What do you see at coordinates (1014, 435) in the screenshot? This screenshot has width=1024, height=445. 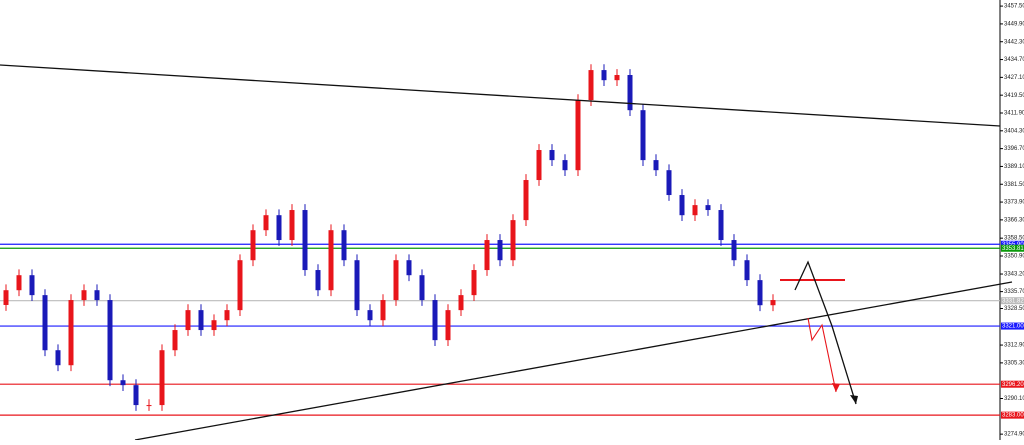 I see `y-tick-label: 3274.90` at bounding box center [1014, 435].